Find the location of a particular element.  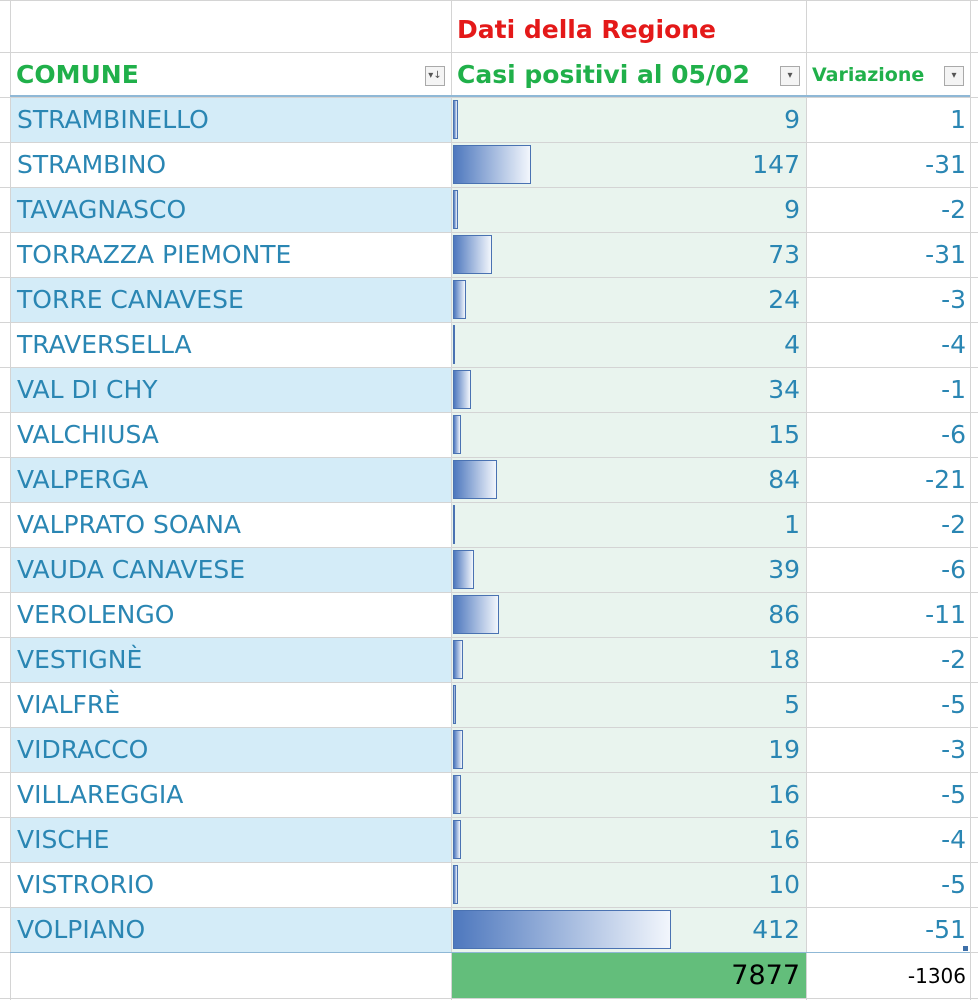

comune-cell: VALCHIUSA is located at coordinates (88, 434).